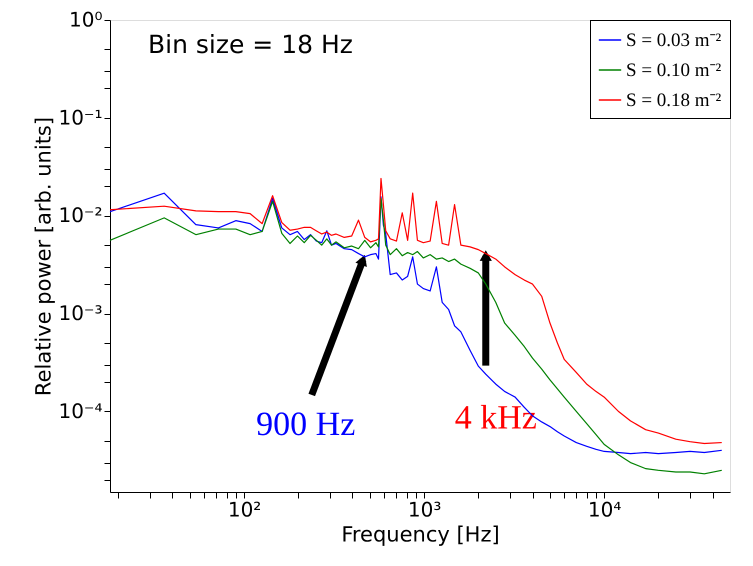 This screenshot has width=753, height=566. What do you see at coordinates (495, 418) in the screenshot?
I see `annotation: 4 kHz` at bounding box center [495, 418].